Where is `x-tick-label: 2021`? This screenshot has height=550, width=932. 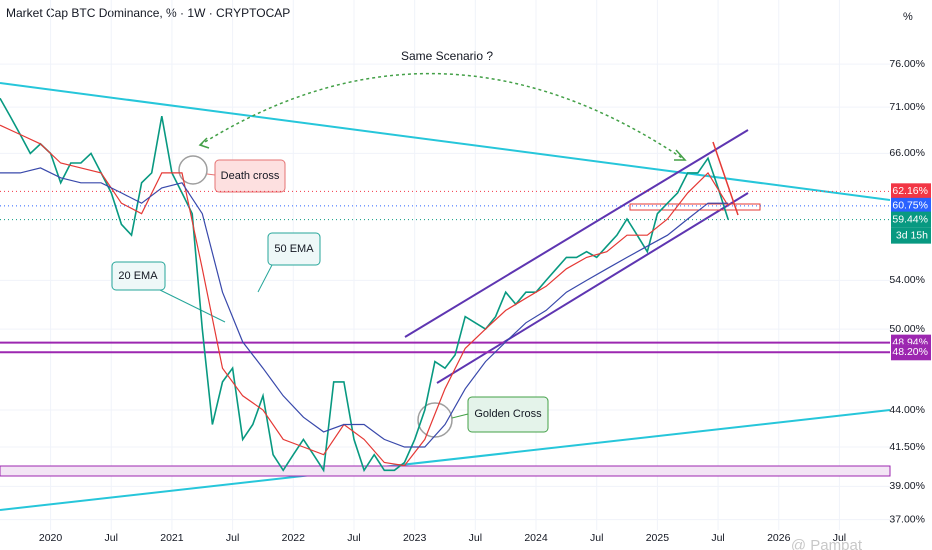
x-tick-label: 2021 is located at coordinates (172, 538).